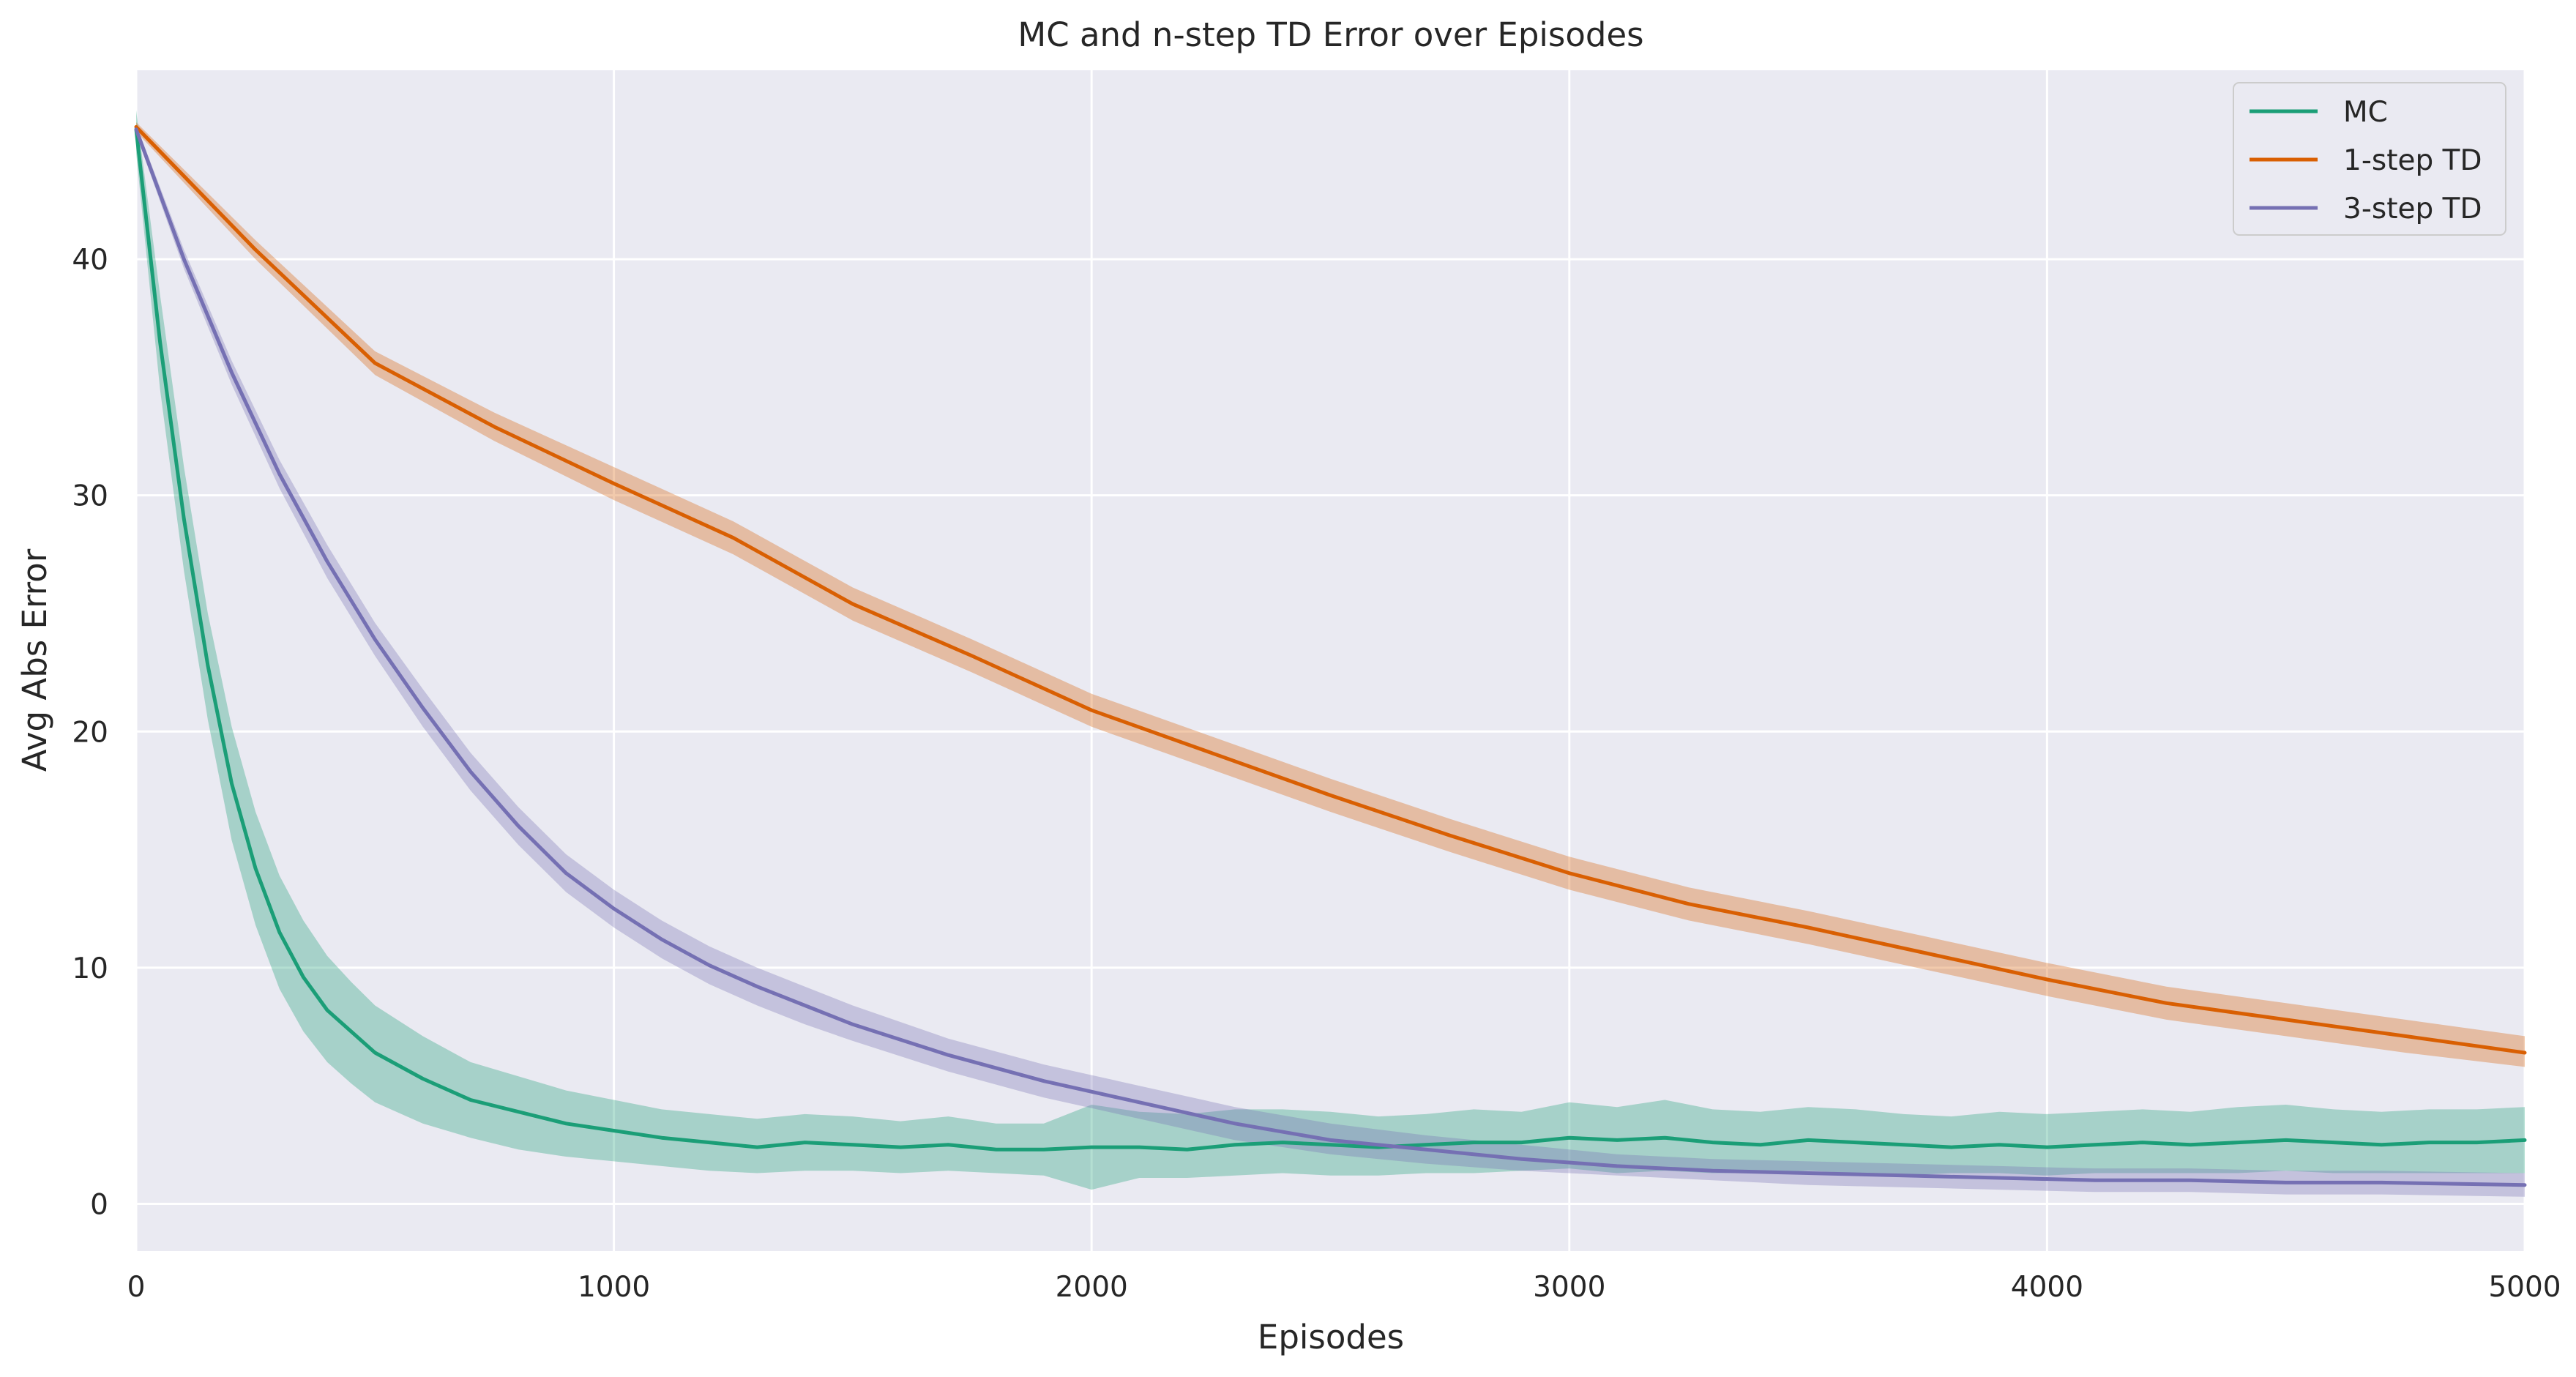  I want to click on x-tick-label: 1000, so click(614, 1287).